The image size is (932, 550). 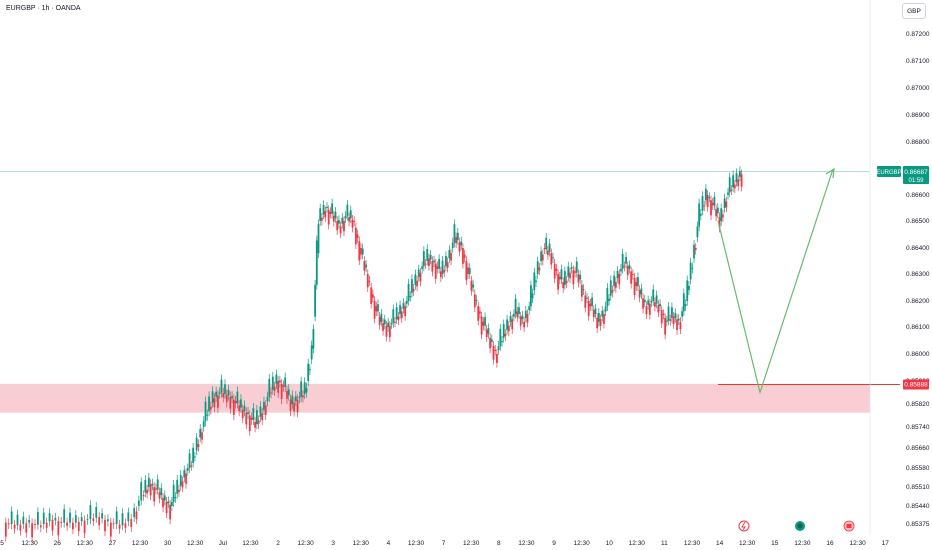 I want to click on projection-line, so click(x=775, y=281).